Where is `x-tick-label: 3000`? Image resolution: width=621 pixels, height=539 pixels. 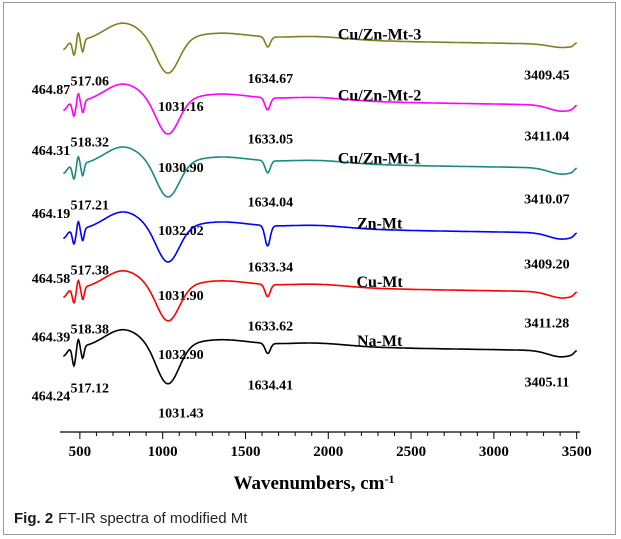 x-tick-label: 3000 is located at coordinates (494, 452).